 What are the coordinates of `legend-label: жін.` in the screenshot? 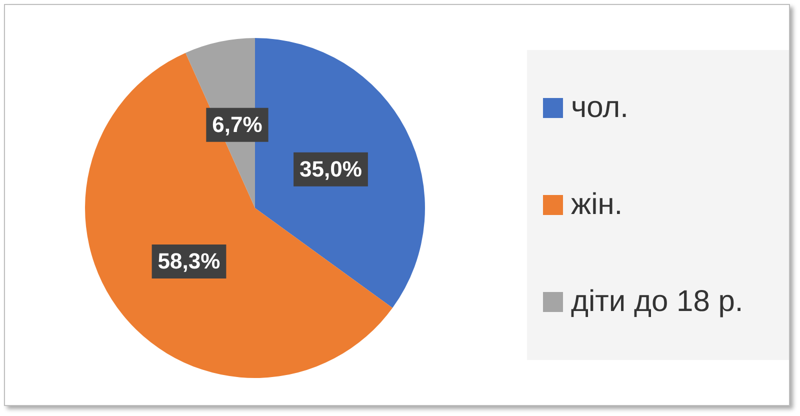 It's located at (597, 205).